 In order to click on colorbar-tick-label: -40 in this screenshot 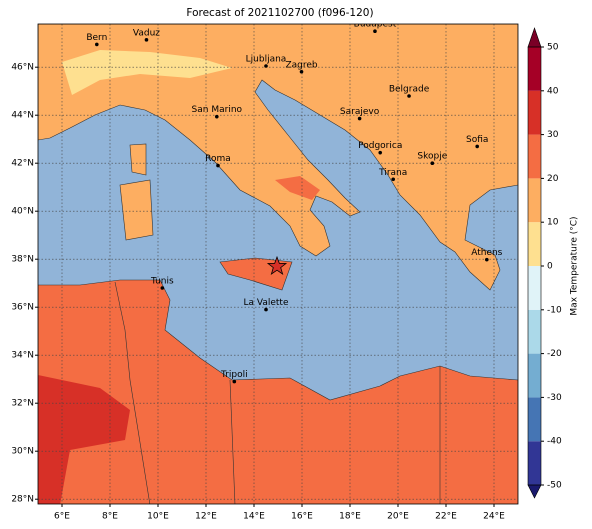, I will do `click(554, 442)`.